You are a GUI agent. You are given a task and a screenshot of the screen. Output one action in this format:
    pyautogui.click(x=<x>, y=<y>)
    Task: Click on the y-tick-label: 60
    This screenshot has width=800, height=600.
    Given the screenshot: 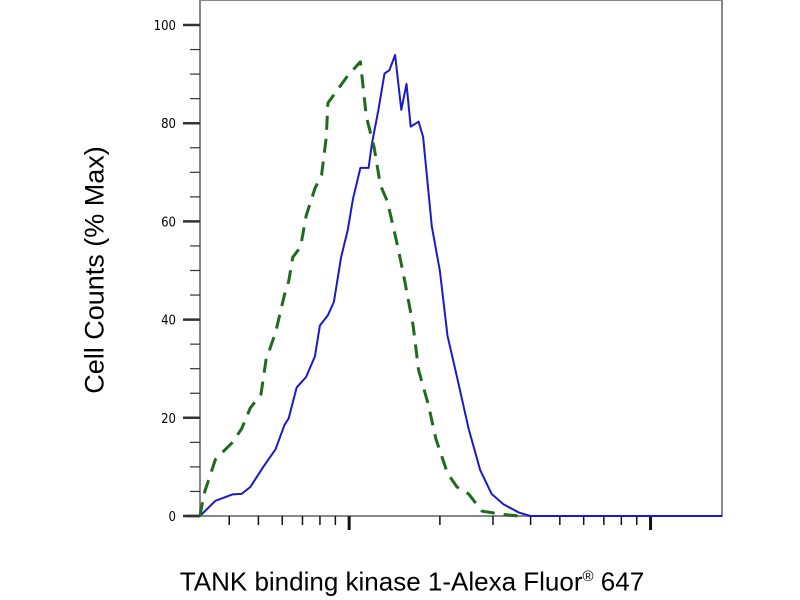 What is the action you would take?
    pyautogui.click(x=168, y=222)
    